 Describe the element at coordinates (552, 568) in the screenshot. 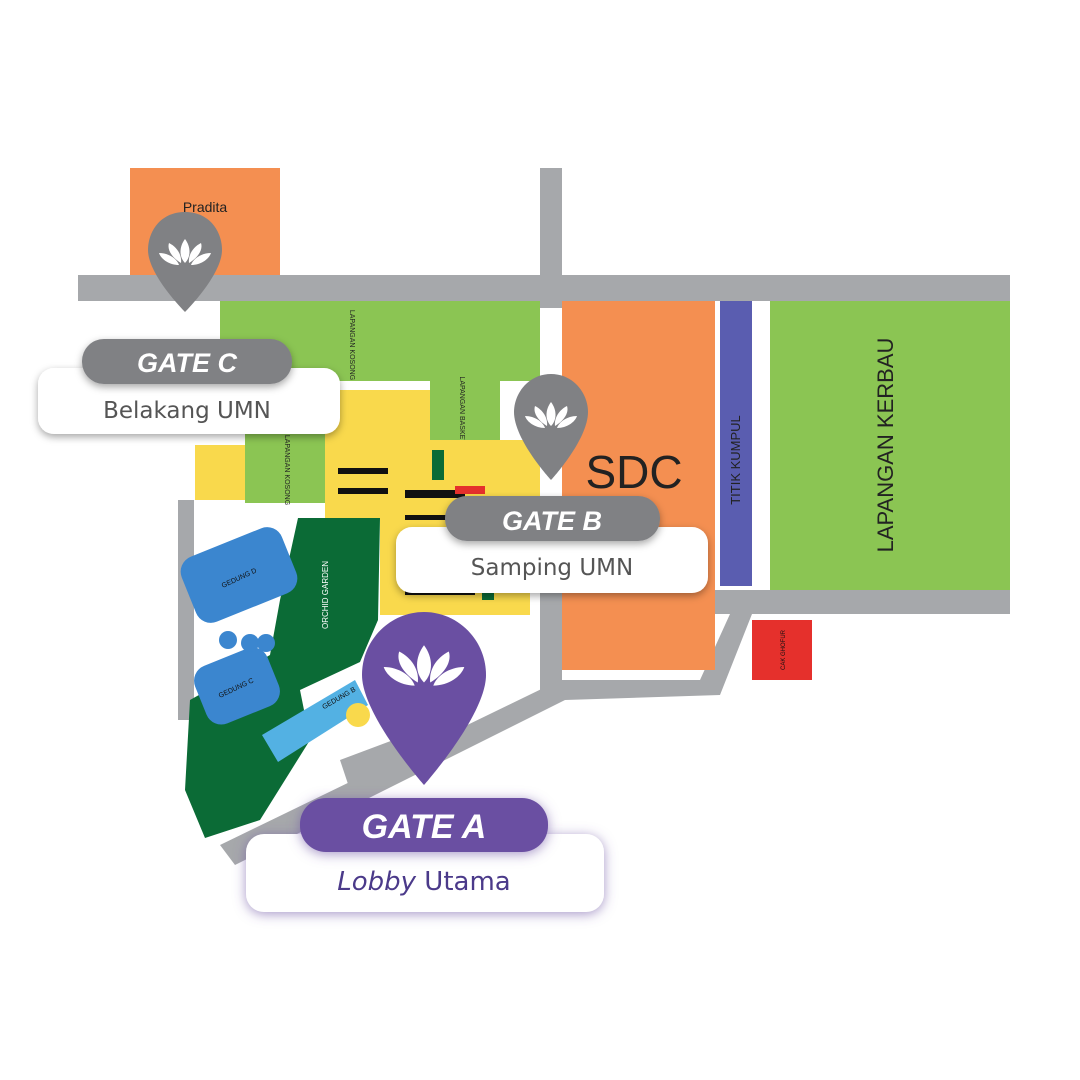

I see `gate-b-subtitle: Samping UMN` at that location.